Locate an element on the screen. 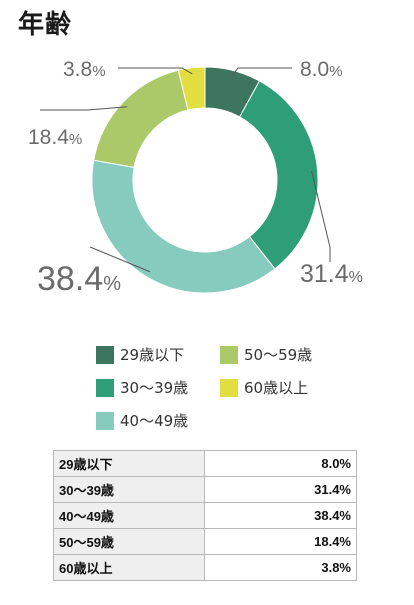 This screenshot has height=605, width=414. legend-item-29-under: 29歳以下 is located at coordinates (140, 354).